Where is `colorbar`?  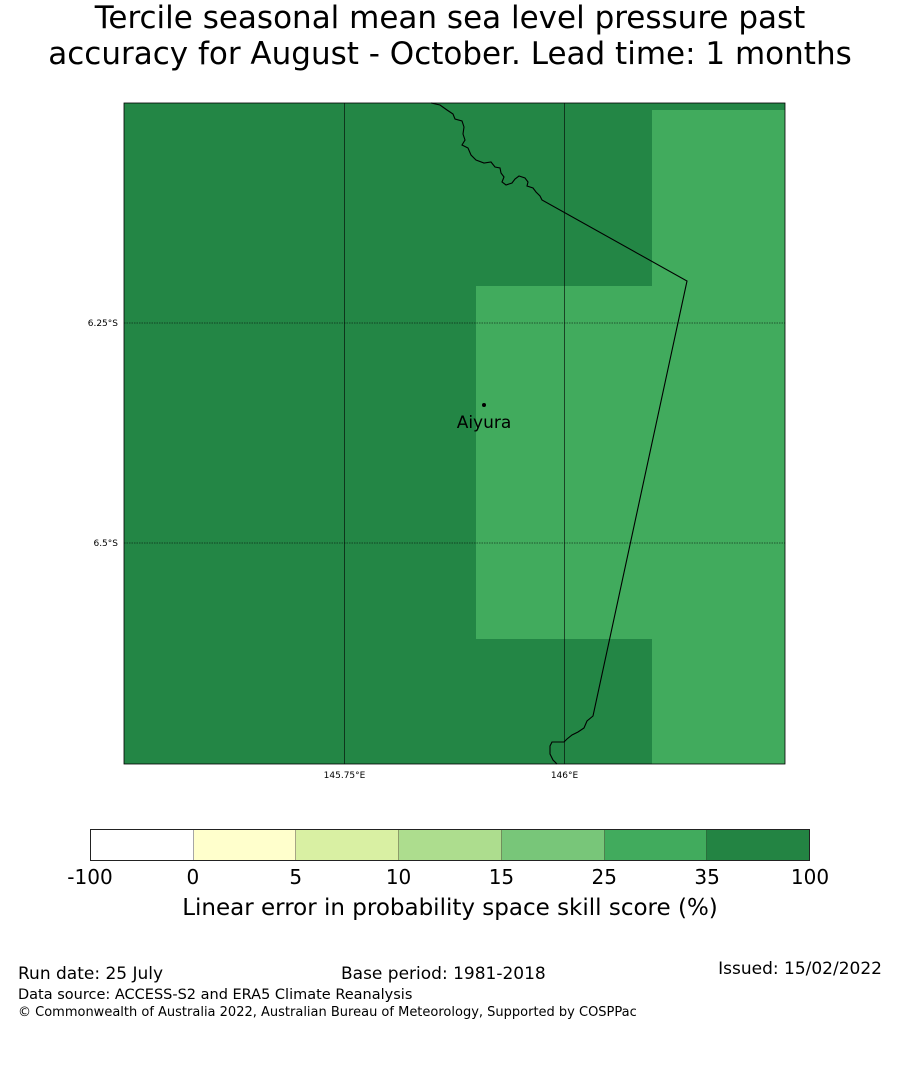 colorbar is located at coordinates (450, 845).